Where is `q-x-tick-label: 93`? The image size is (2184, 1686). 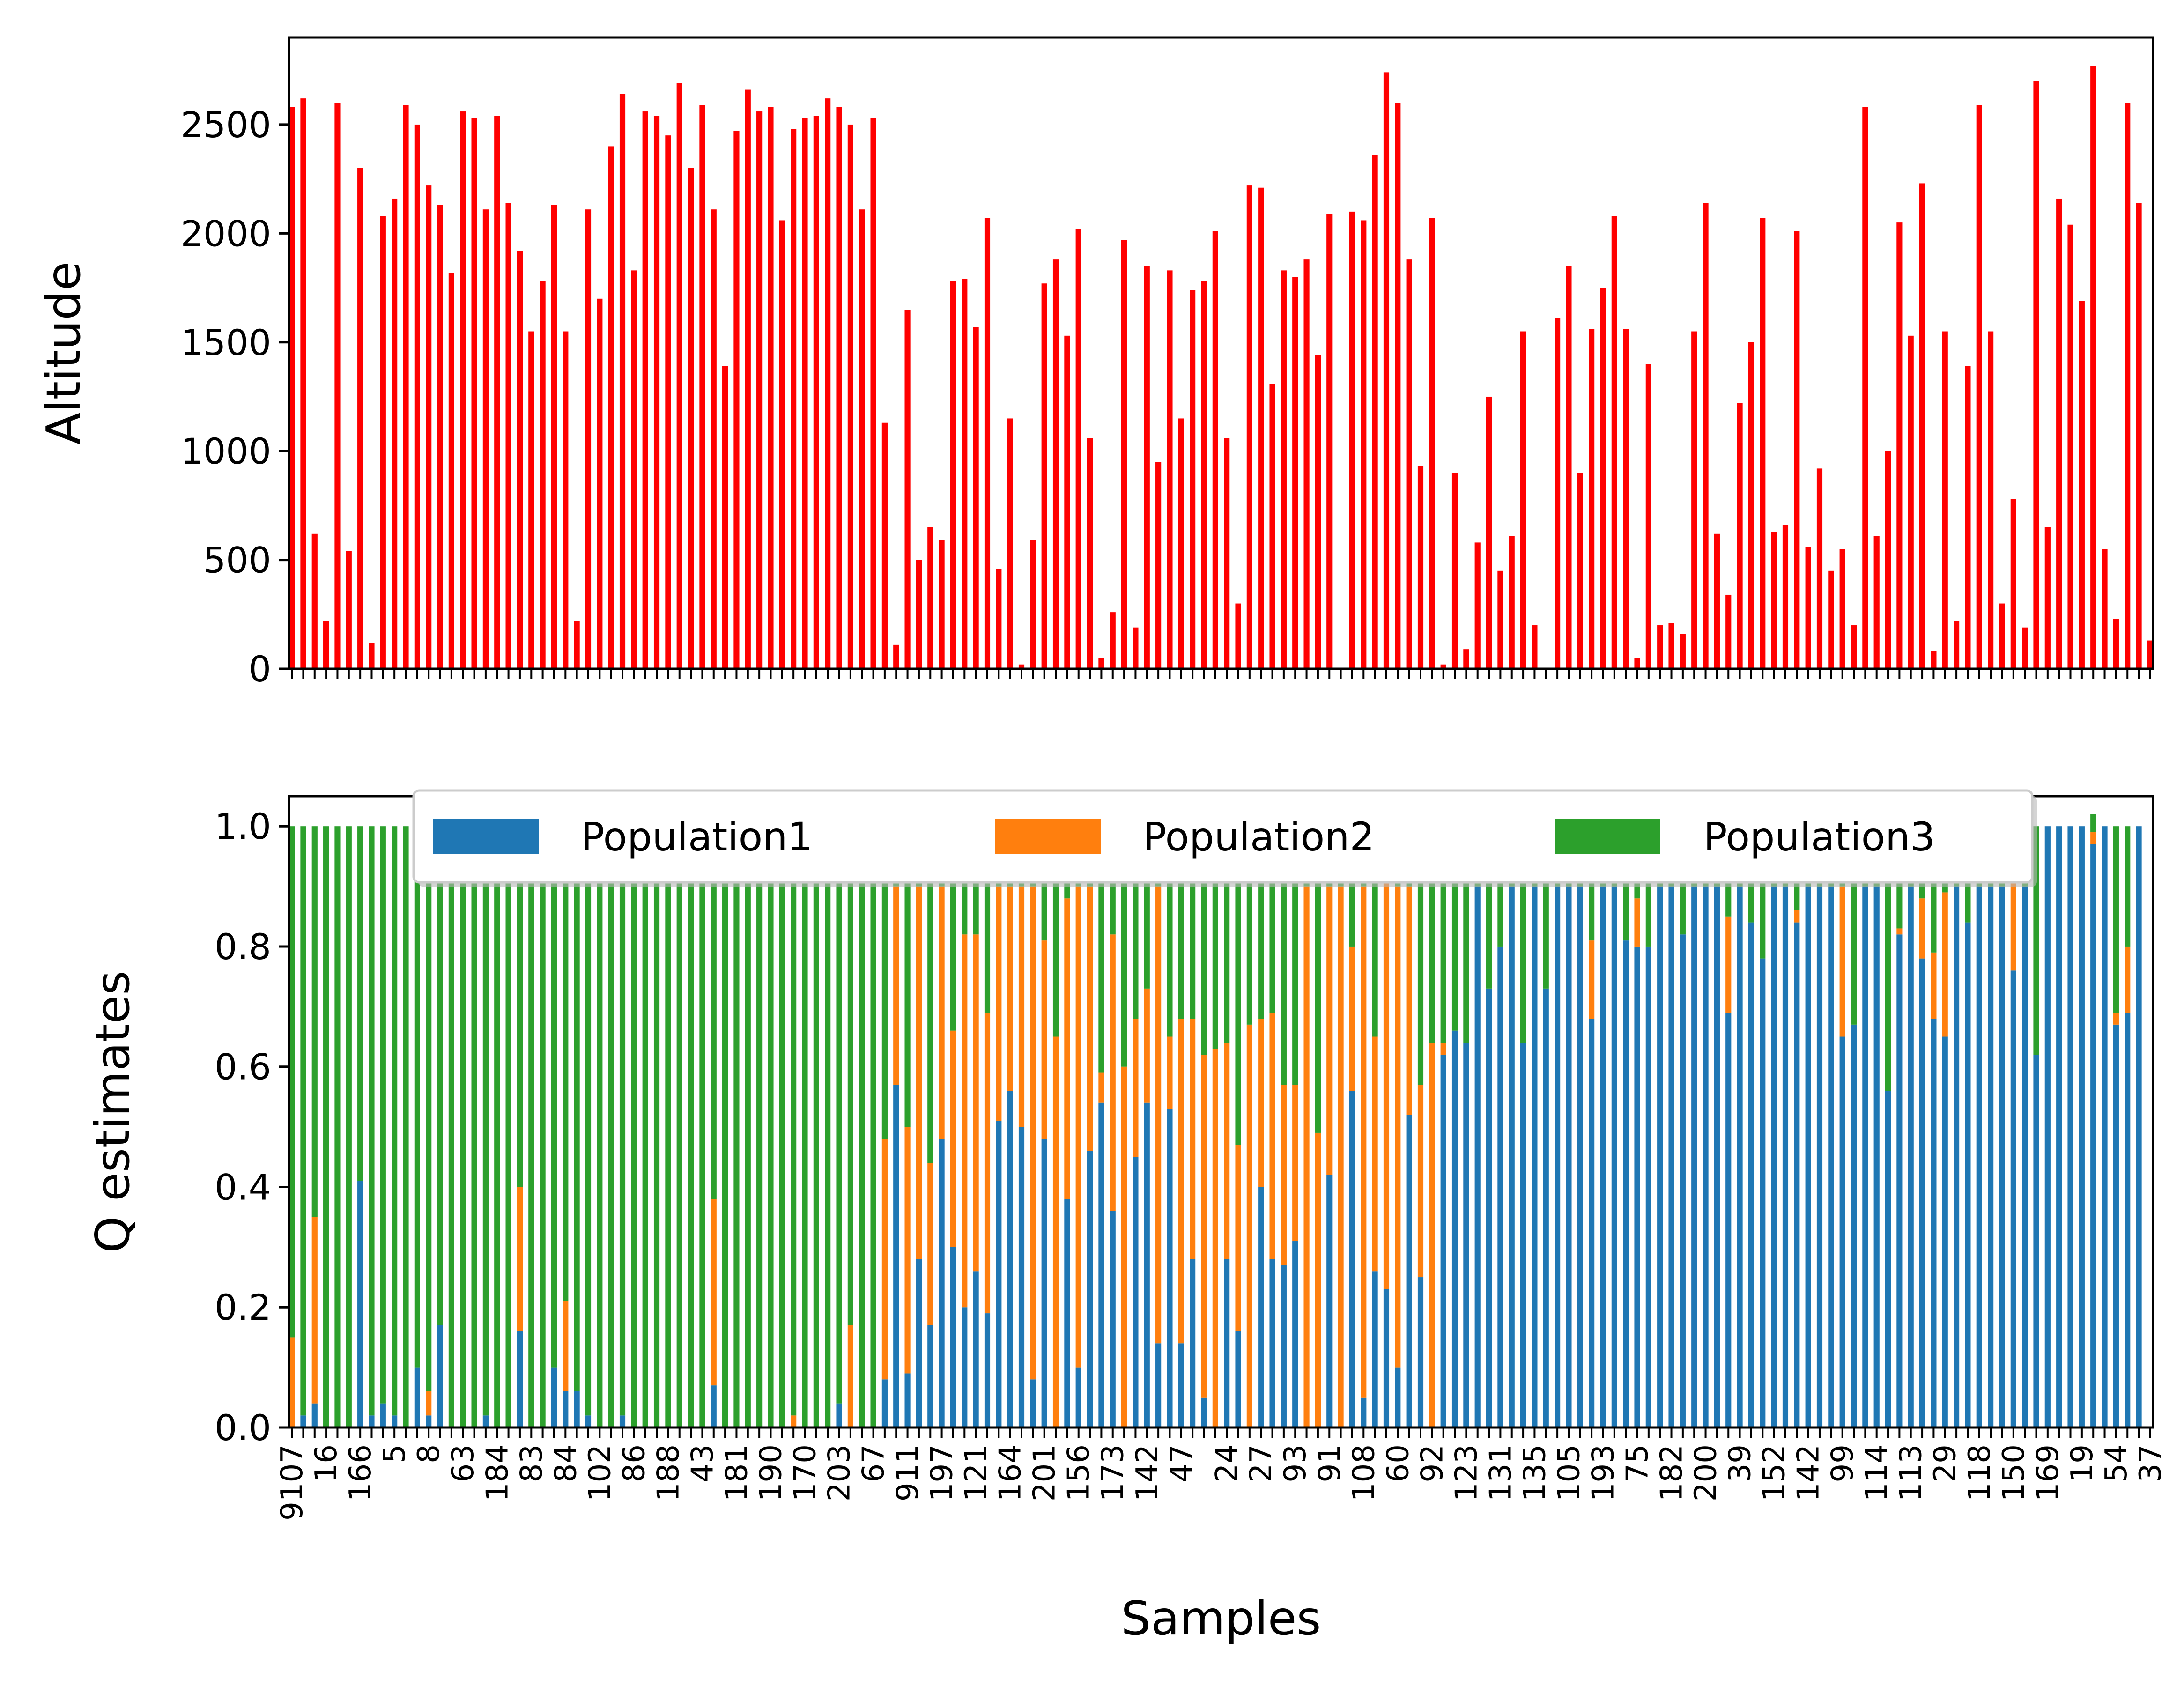 q-x-tick-label: 93 is located at coordinates (1295, 1463).